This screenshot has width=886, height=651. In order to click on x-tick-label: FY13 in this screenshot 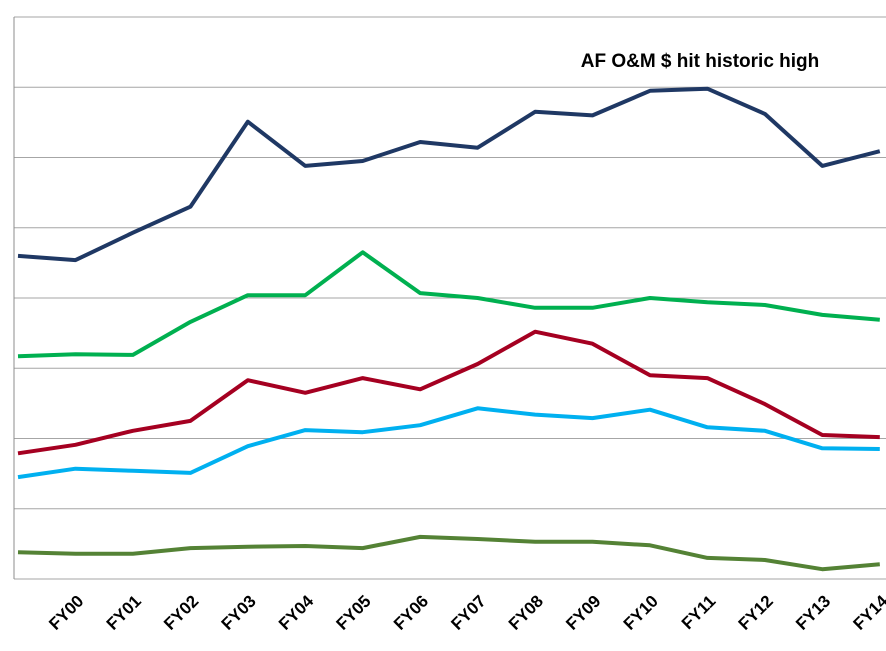, I will do `click(813, 613)`.